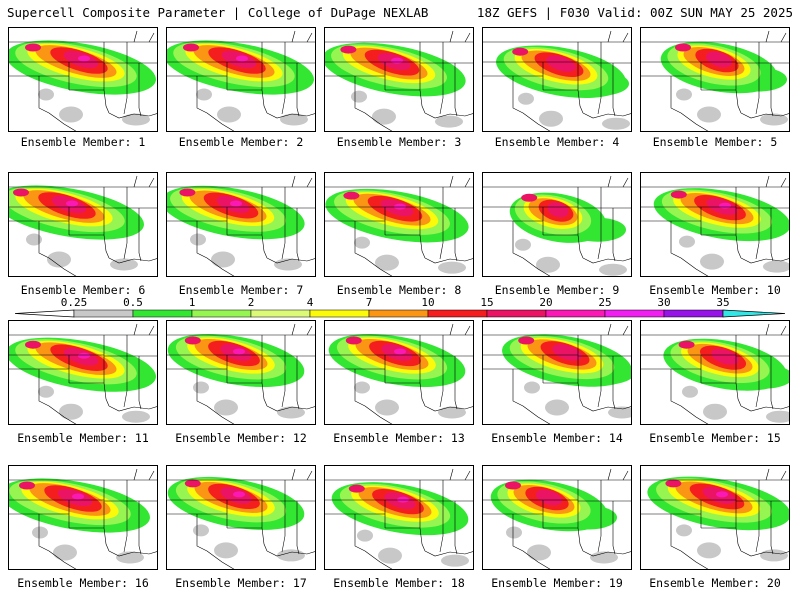 The height and width of the screenshot is (600, 800). I want to click on colorbar-label: 20, so click(546, 302).